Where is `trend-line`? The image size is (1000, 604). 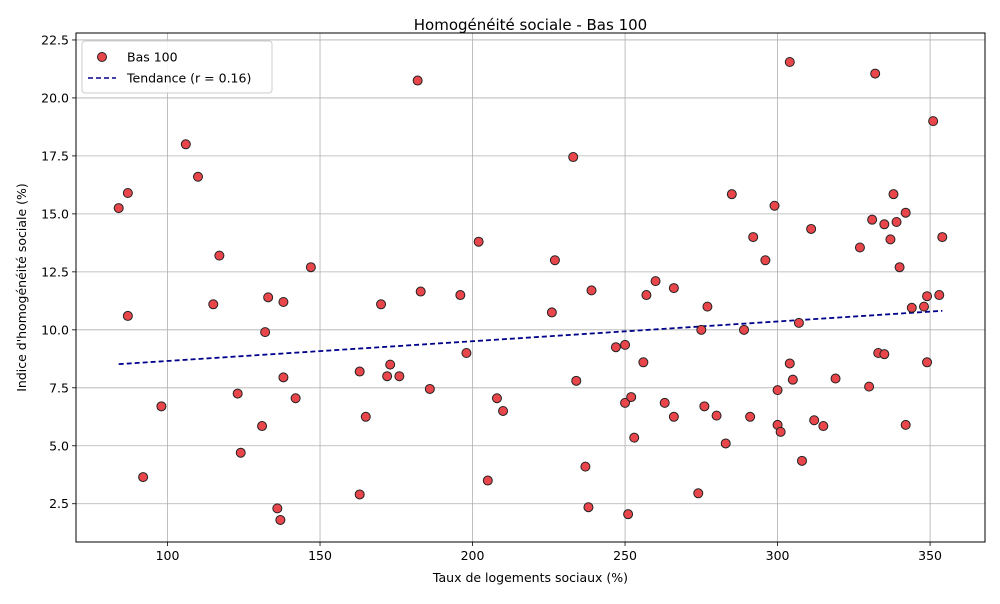
trend-line is located at coordinates (530, 337).